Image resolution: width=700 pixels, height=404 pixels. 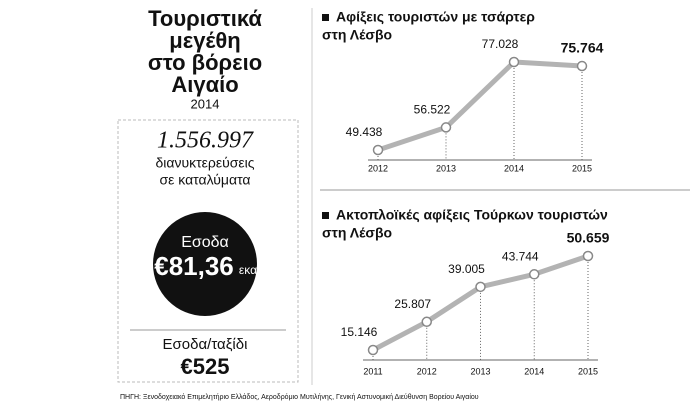 I want to click on data-label: 49.438, so click(x=364, y=132).